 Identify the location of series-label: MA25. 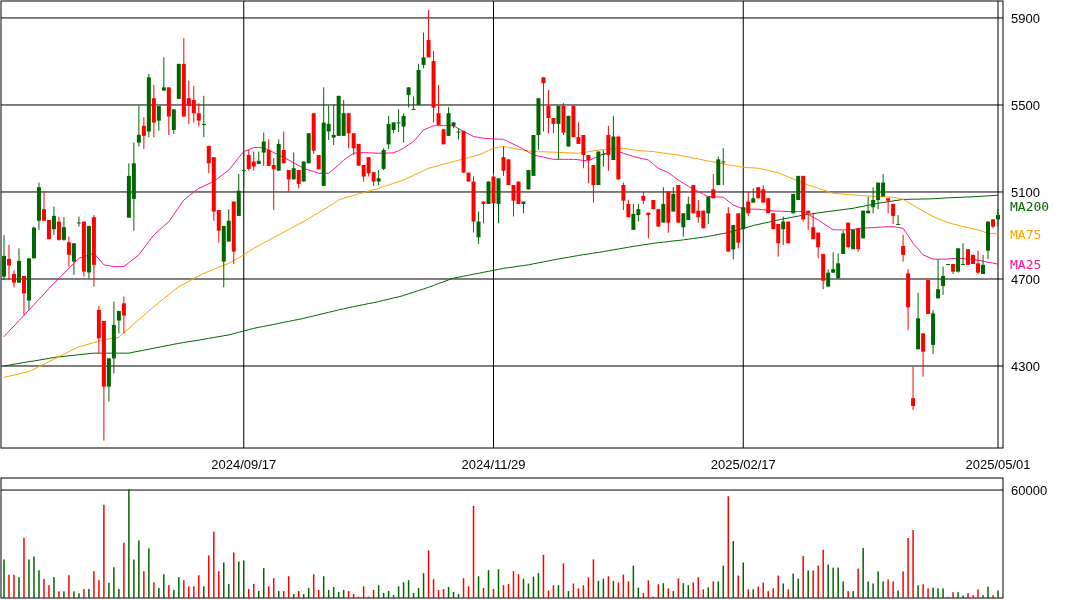
(1026, 264).